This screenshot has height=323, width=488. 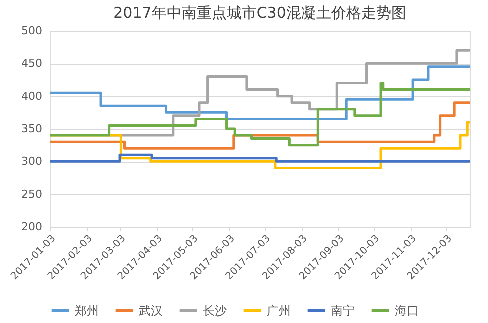 What do you see at coordinates (32, 129) in the screenshot?
I see `y-tick-label: 350` at bounding box center [32, 129].